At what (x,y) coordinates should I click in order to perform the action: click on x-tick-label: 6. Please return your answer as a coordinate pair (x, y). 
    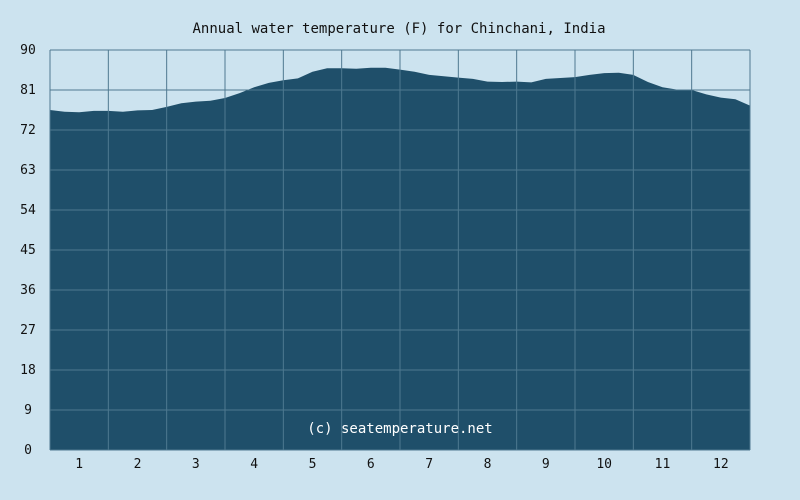
    Looking at the image, I should click on (371, 464).